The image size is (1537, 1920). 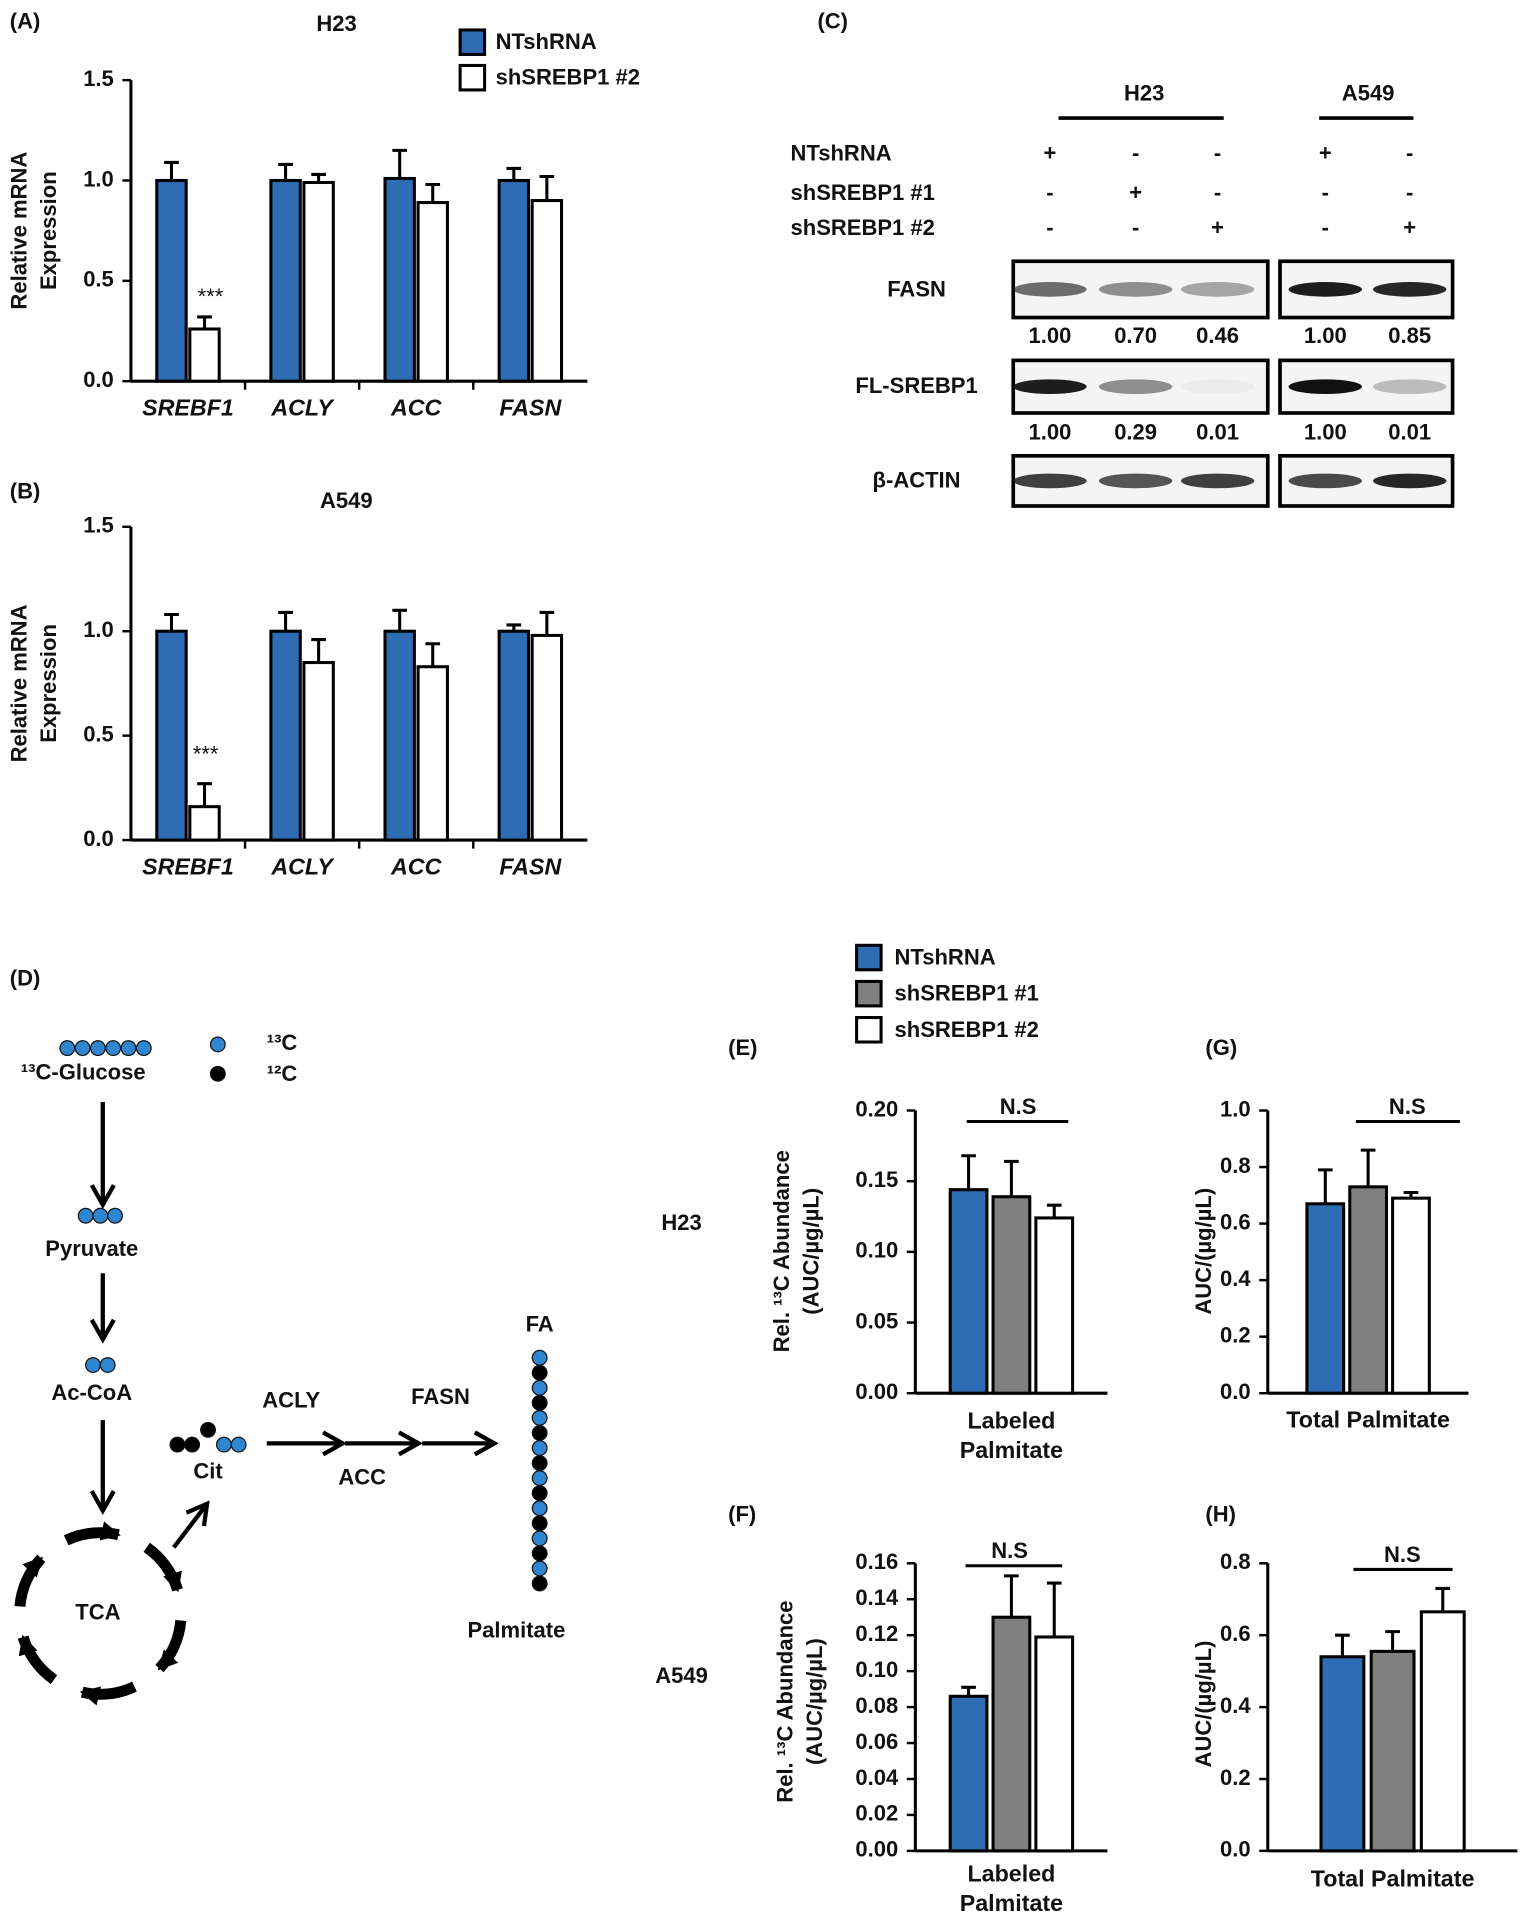 What do you see at coordinates (681, 1675) in the screenshot?
I see `row-label: A549` at bounding box center [681, 1675].